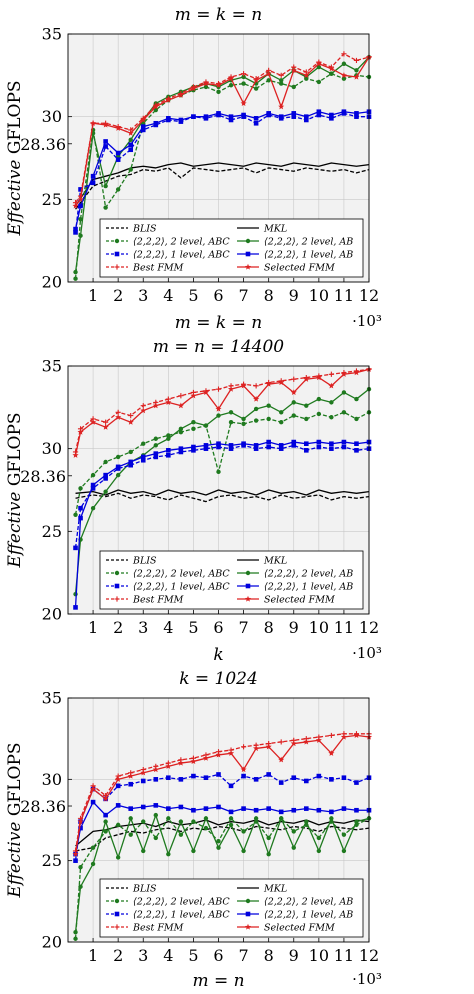  What do you see at coordinates (275, 560) in the screenshot?
I see `legend-label: MKL` at bounding box center [275, 560].